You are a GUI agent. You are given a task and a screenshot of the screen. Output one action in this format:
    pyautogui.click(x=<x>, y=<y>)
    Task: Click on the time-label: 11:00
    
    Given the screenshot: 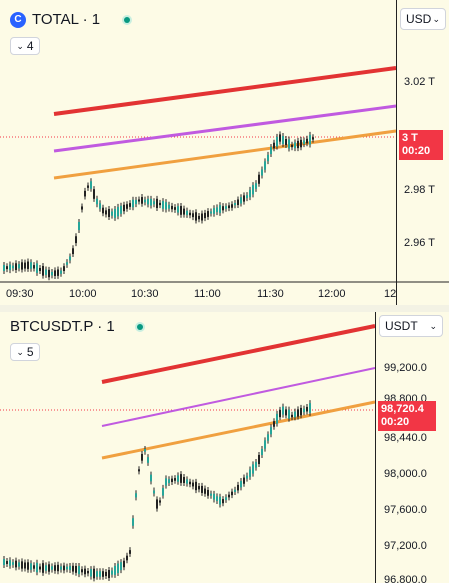 What is the action you would take?
    pyautogui.click(x=207, y=294)
    